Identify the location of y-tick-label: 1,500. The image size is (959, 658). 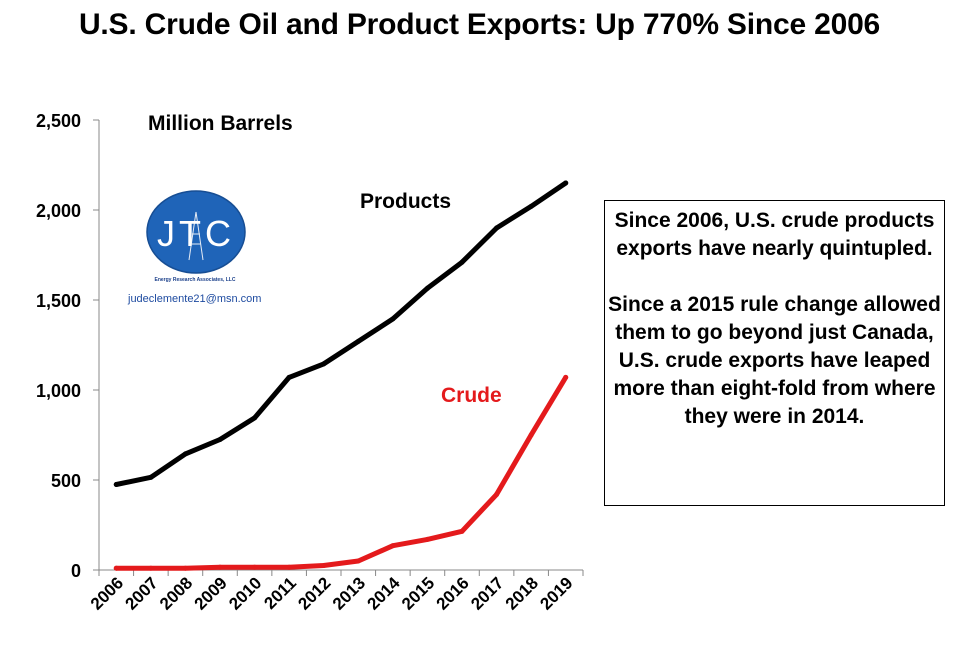
(58, 301).